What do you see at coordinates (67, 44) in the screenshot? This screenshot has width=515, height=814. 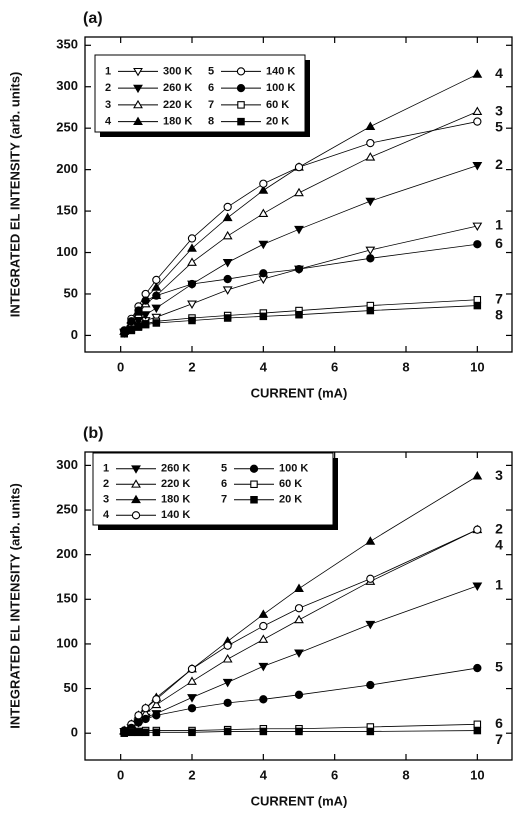 I see `y-tick-label: 350` at bounding box center [67, 44].